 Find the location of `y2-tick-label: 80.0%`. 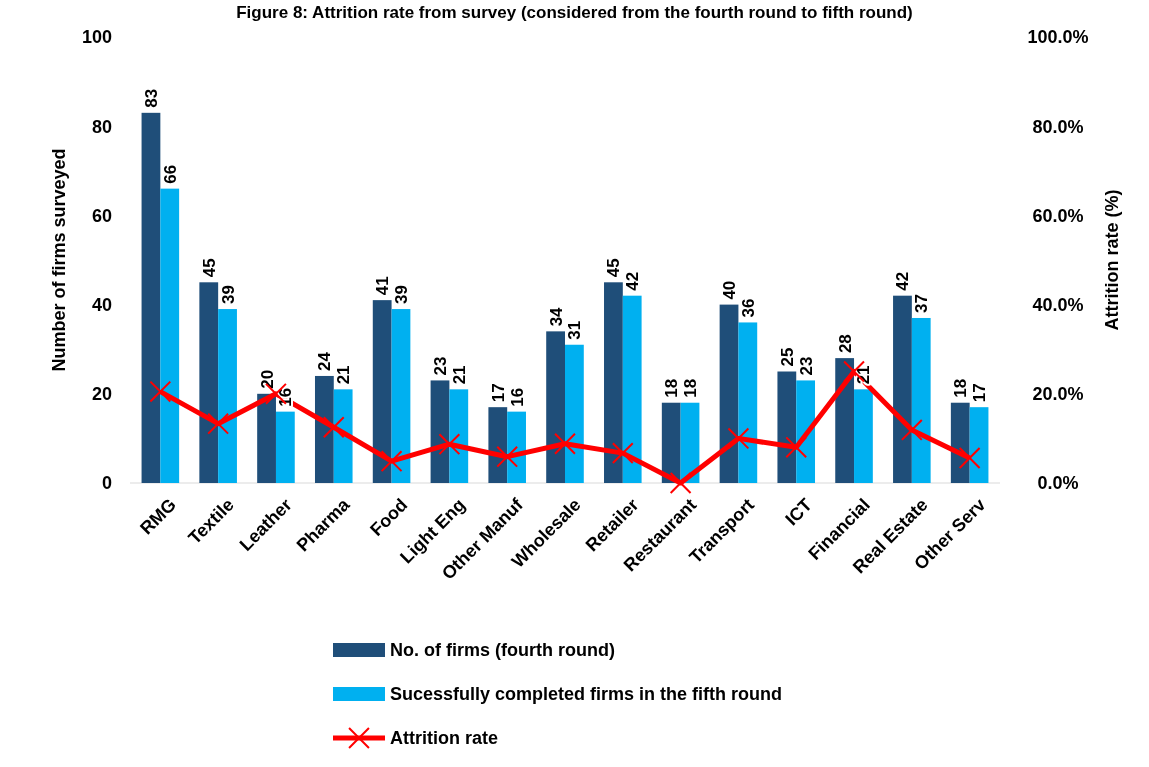

y2-tick-label: 80.0% is located at coordinates (1058, 126).